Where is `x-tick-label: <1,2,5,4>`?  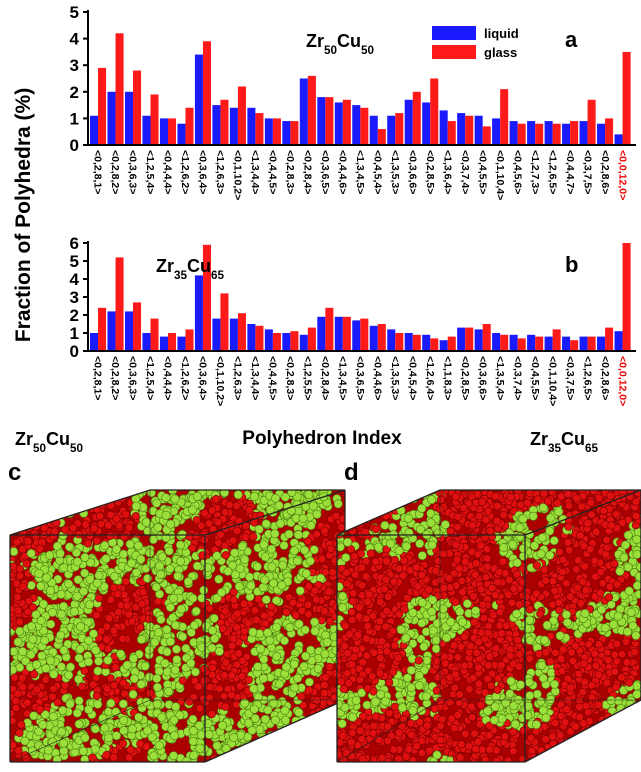
x-tick-label: <1,2,5,4> is located at coordinates (150, 378).